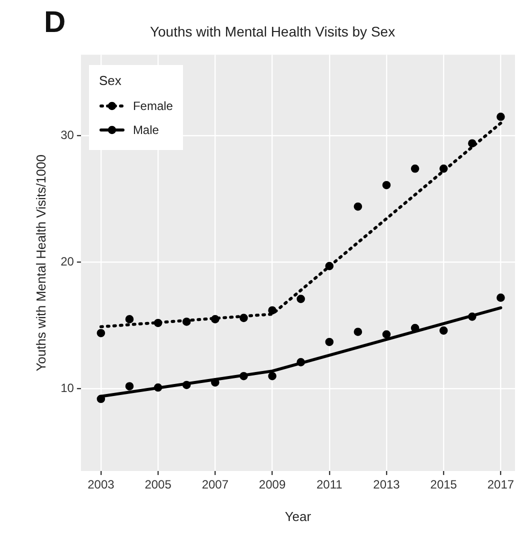 The height and width of the screenshot is (533, 529). What do you see at coordinates (298, 516) in the screenshot?
I see `x-axis-title: Year` at bounding box center [298, 516].